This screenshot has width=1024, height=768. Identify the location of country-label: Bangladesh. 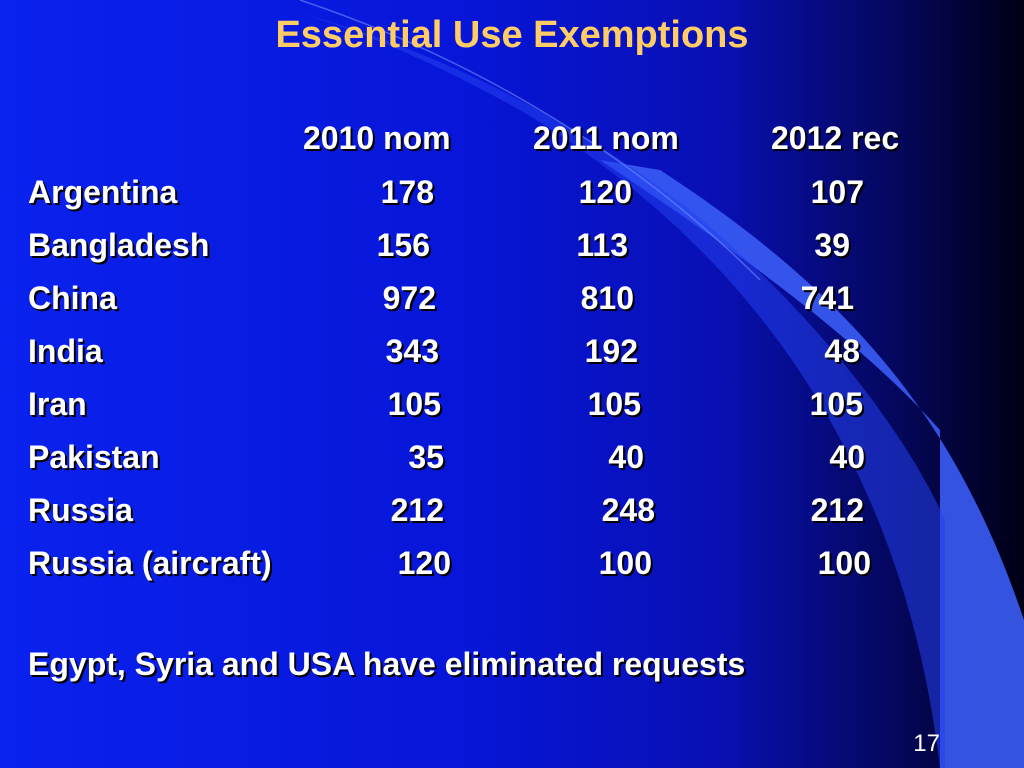
(119, 245).